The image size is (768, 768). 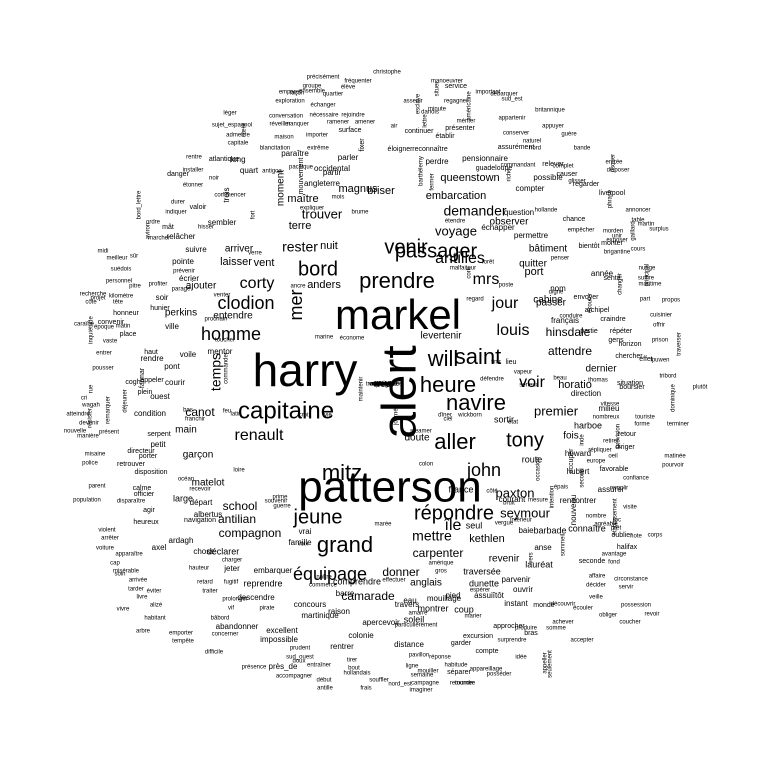 I want to click on word-57: laisser, so click(x=236, y=262).